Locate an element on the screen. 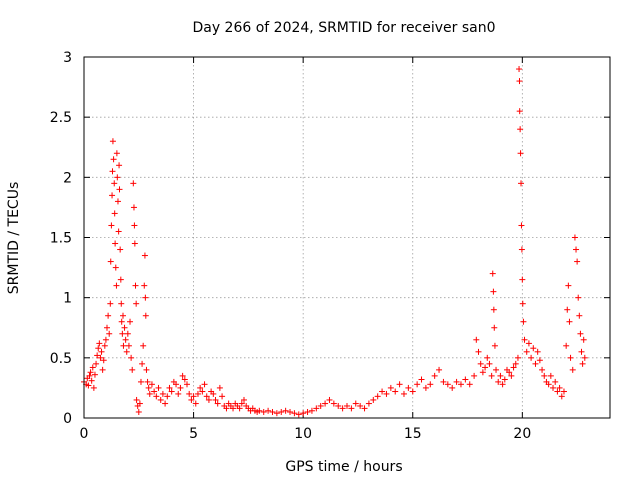 The image size is (640, 480). x-tick-label: 10 is located at coordinates (303, 434).